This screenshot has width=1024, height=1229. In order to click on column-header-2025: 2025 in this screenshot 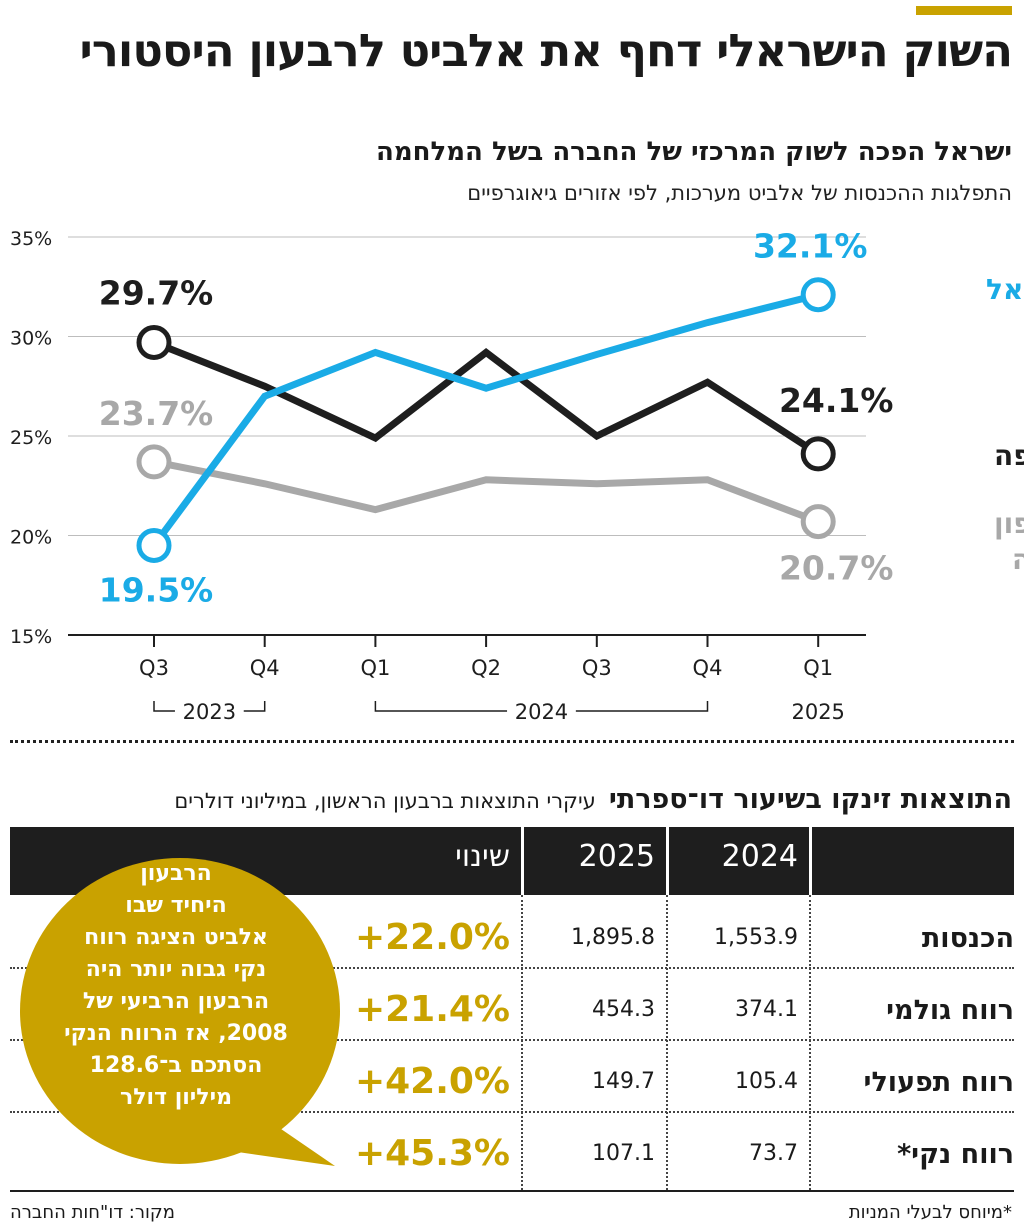, I will do `click(616, 856)`.